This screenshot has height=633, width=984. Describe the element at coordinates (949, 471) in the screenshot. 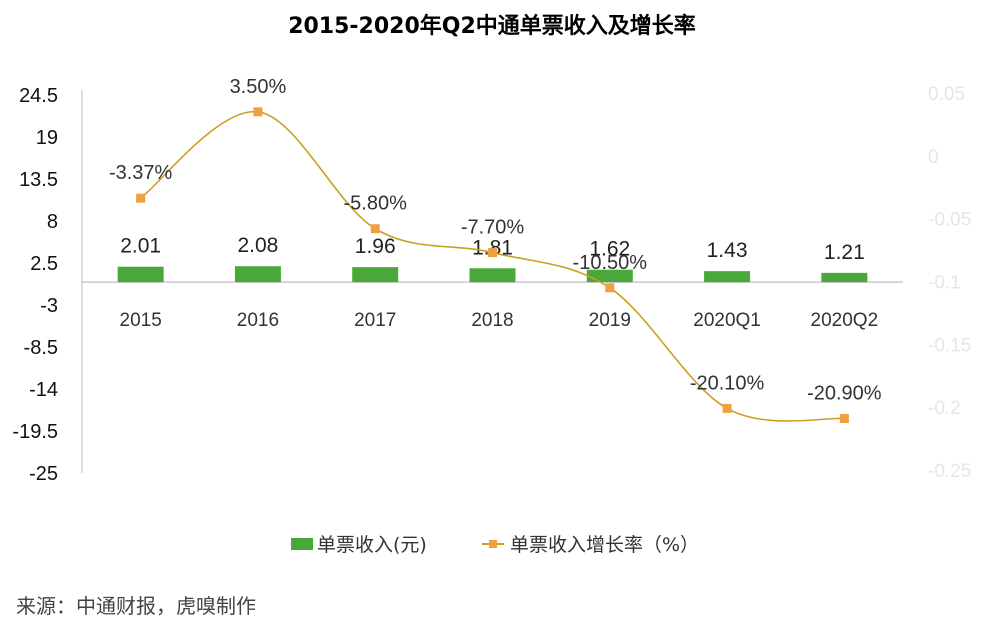

I see `right-tick-label: -0.25` at that location.